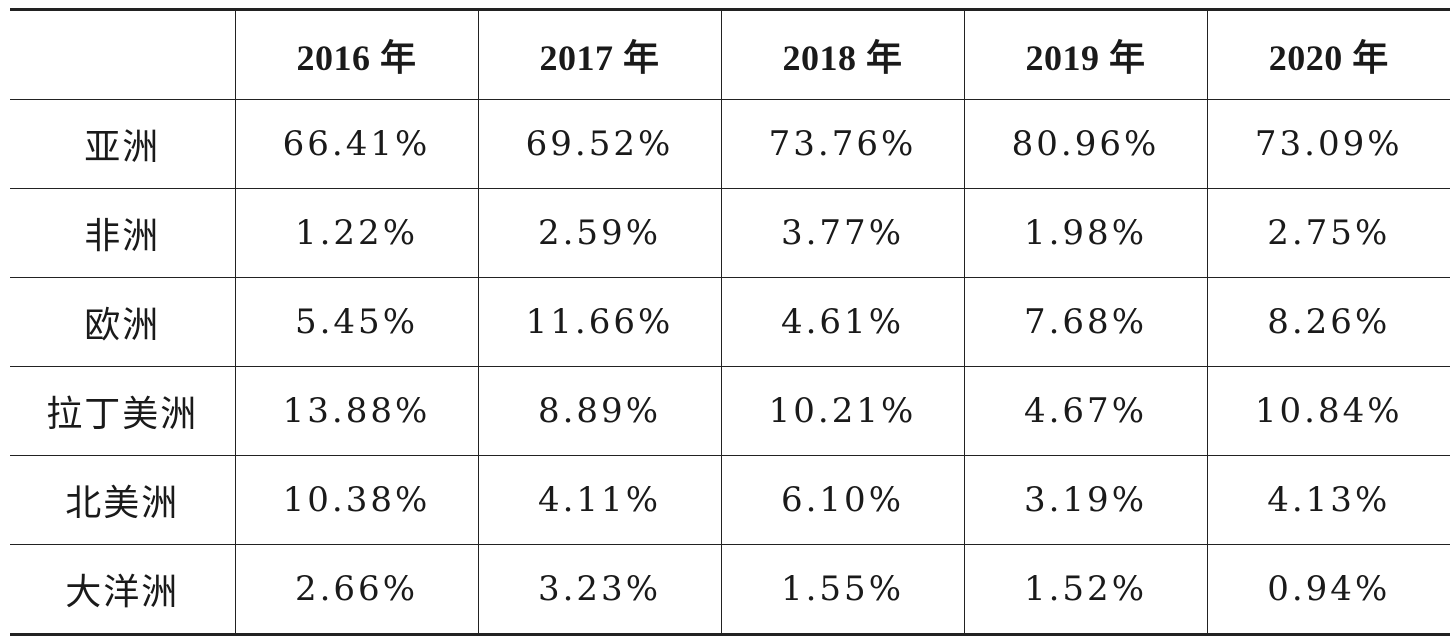  Describe the element at coordinates (842, 144) in the screenshot. I see `table-cell: 73.76%` at that location.